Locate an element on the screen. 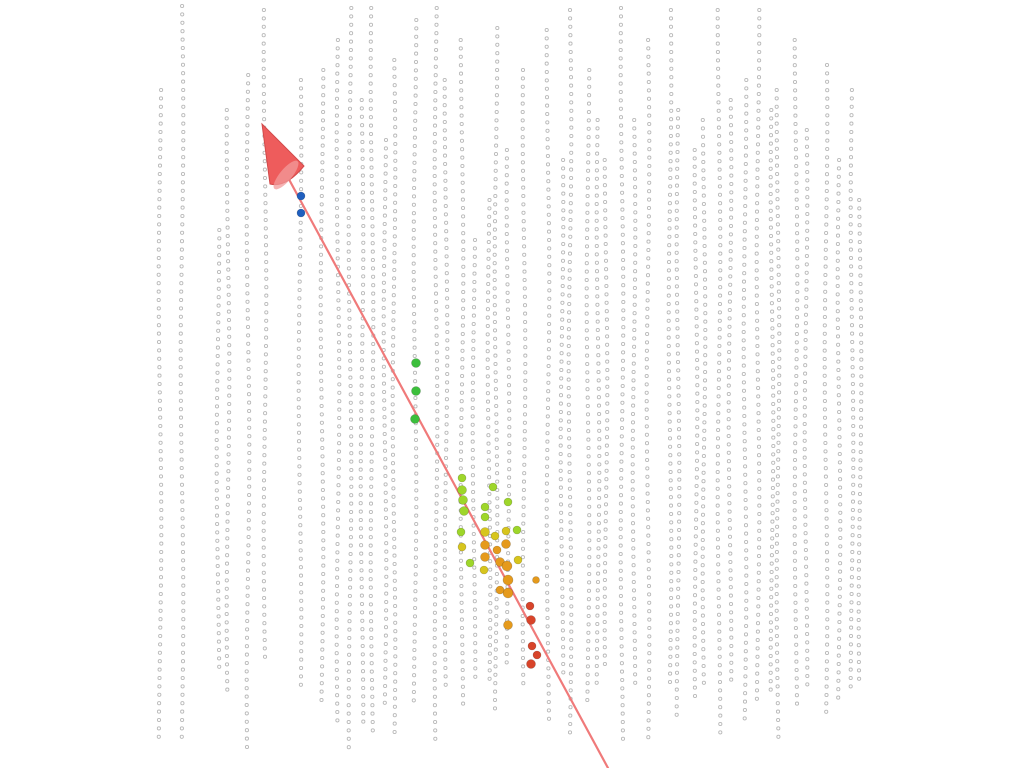  hit-module is located at coordinates (536, 580).